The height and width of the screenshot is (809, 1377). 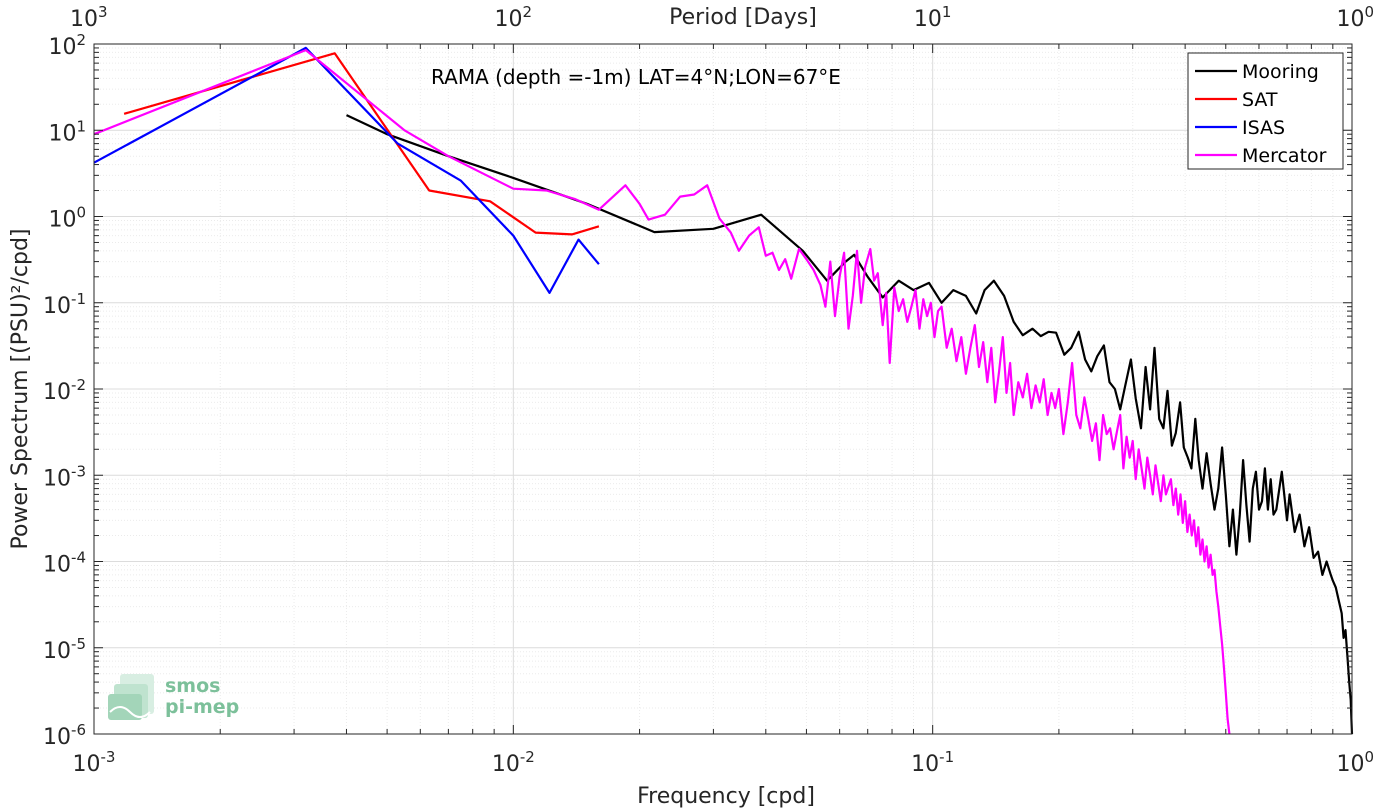 I want to click on y-axis-title: Power Spectrum [(PSU)²/cpd], so click(x=20, y=388).